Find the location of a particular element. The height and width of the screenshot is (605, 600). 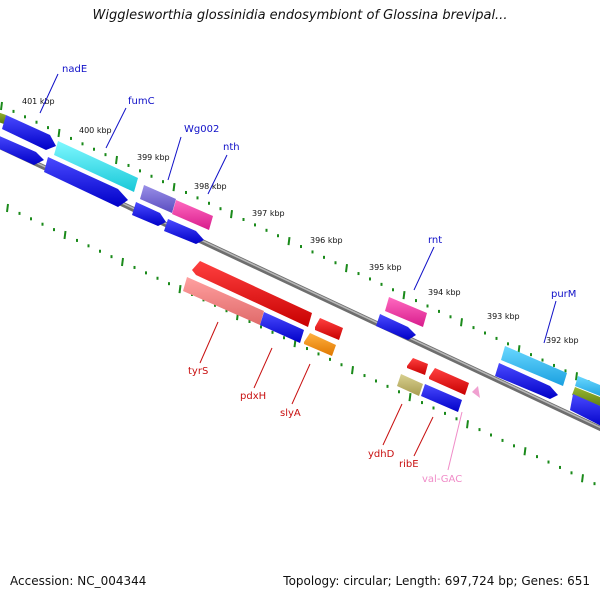

gene-label-Wg002: Wg002 is located at coordinates (201, 129).